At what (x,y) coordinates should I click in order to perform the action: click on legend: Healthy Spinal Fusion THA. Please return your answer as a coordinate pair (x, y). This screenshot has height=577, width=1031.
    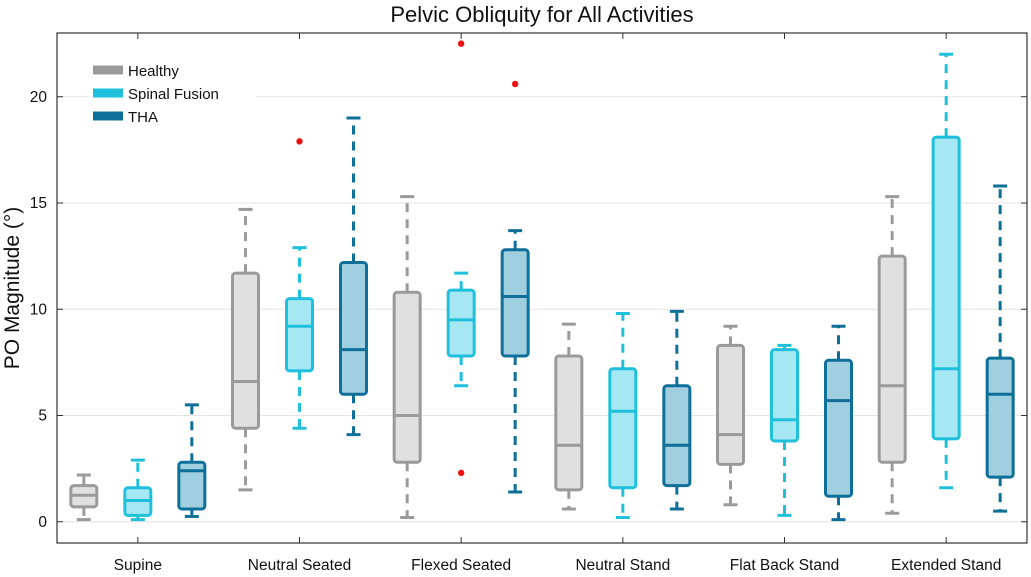
    Looking at the image, I should click on (172, 95).